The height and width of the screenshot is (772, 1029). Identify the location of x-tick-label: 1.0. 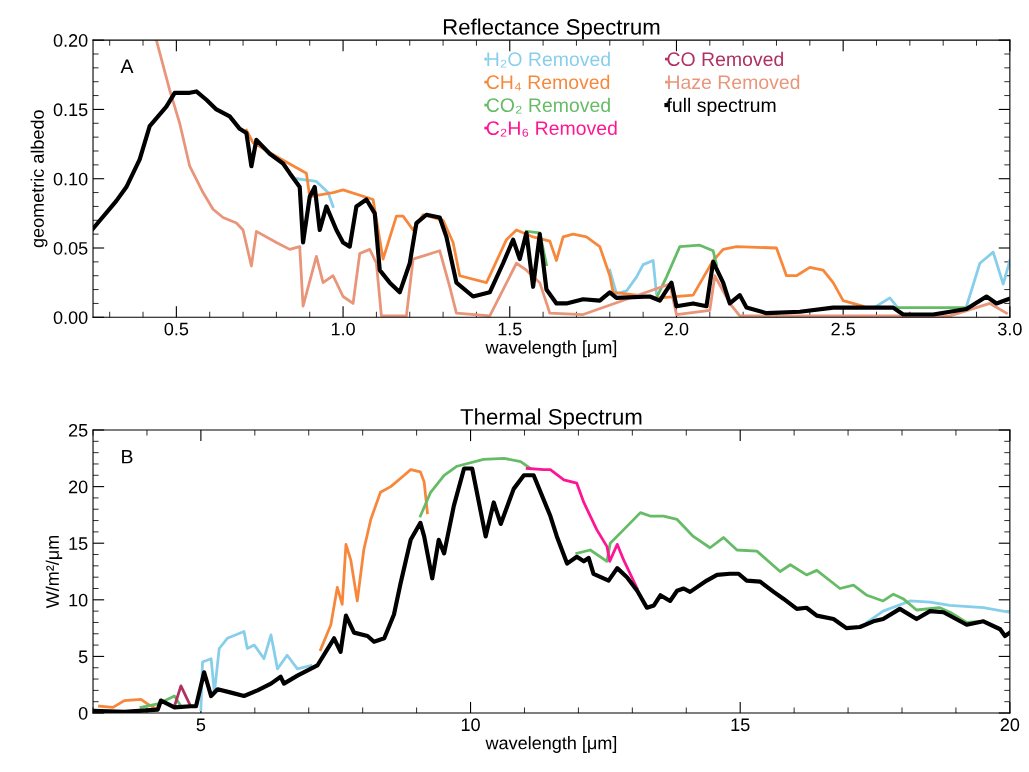
(343, 329).